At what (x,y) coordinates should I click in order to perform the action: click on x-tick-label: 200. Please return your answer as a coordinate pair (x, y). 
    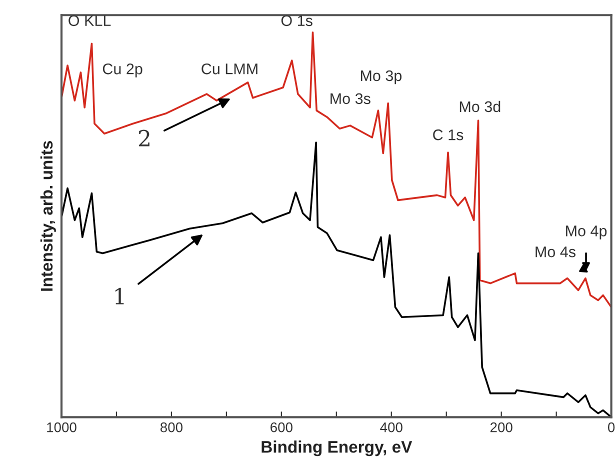
    Looking at the image, I should click on (501, 427).